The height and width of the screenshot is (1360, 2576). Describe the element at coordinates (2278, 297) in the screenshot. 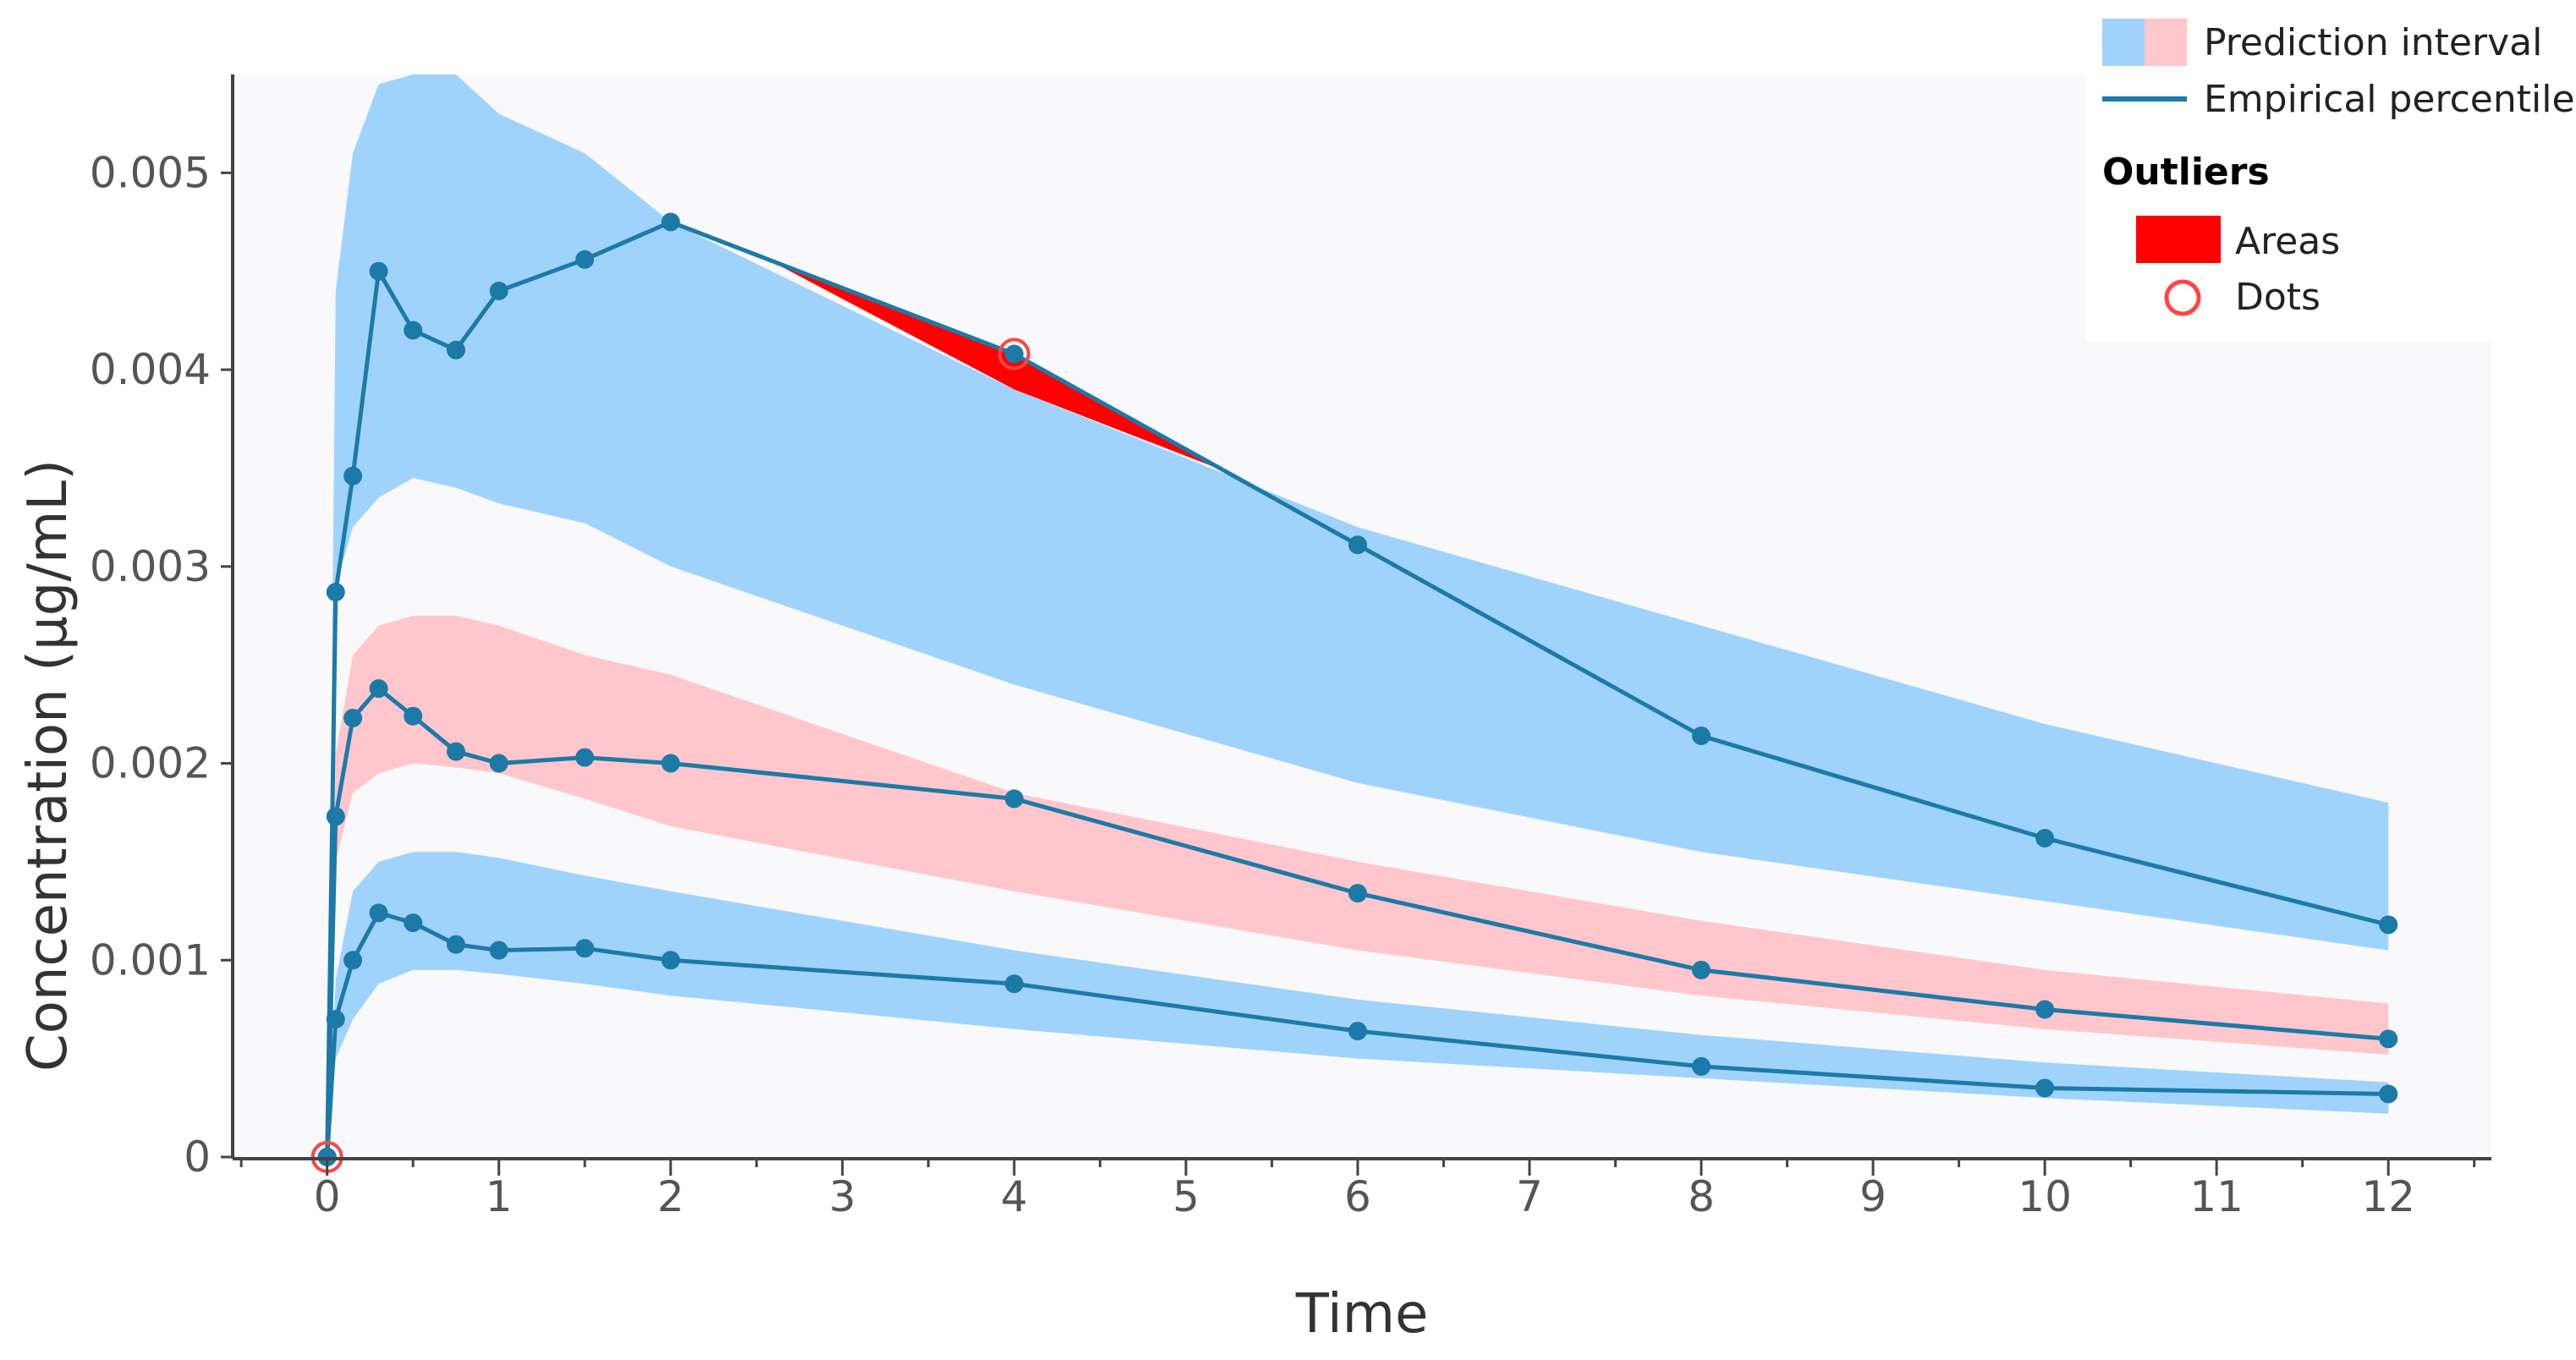

I see `legend-dots-label: Dots` at that location.